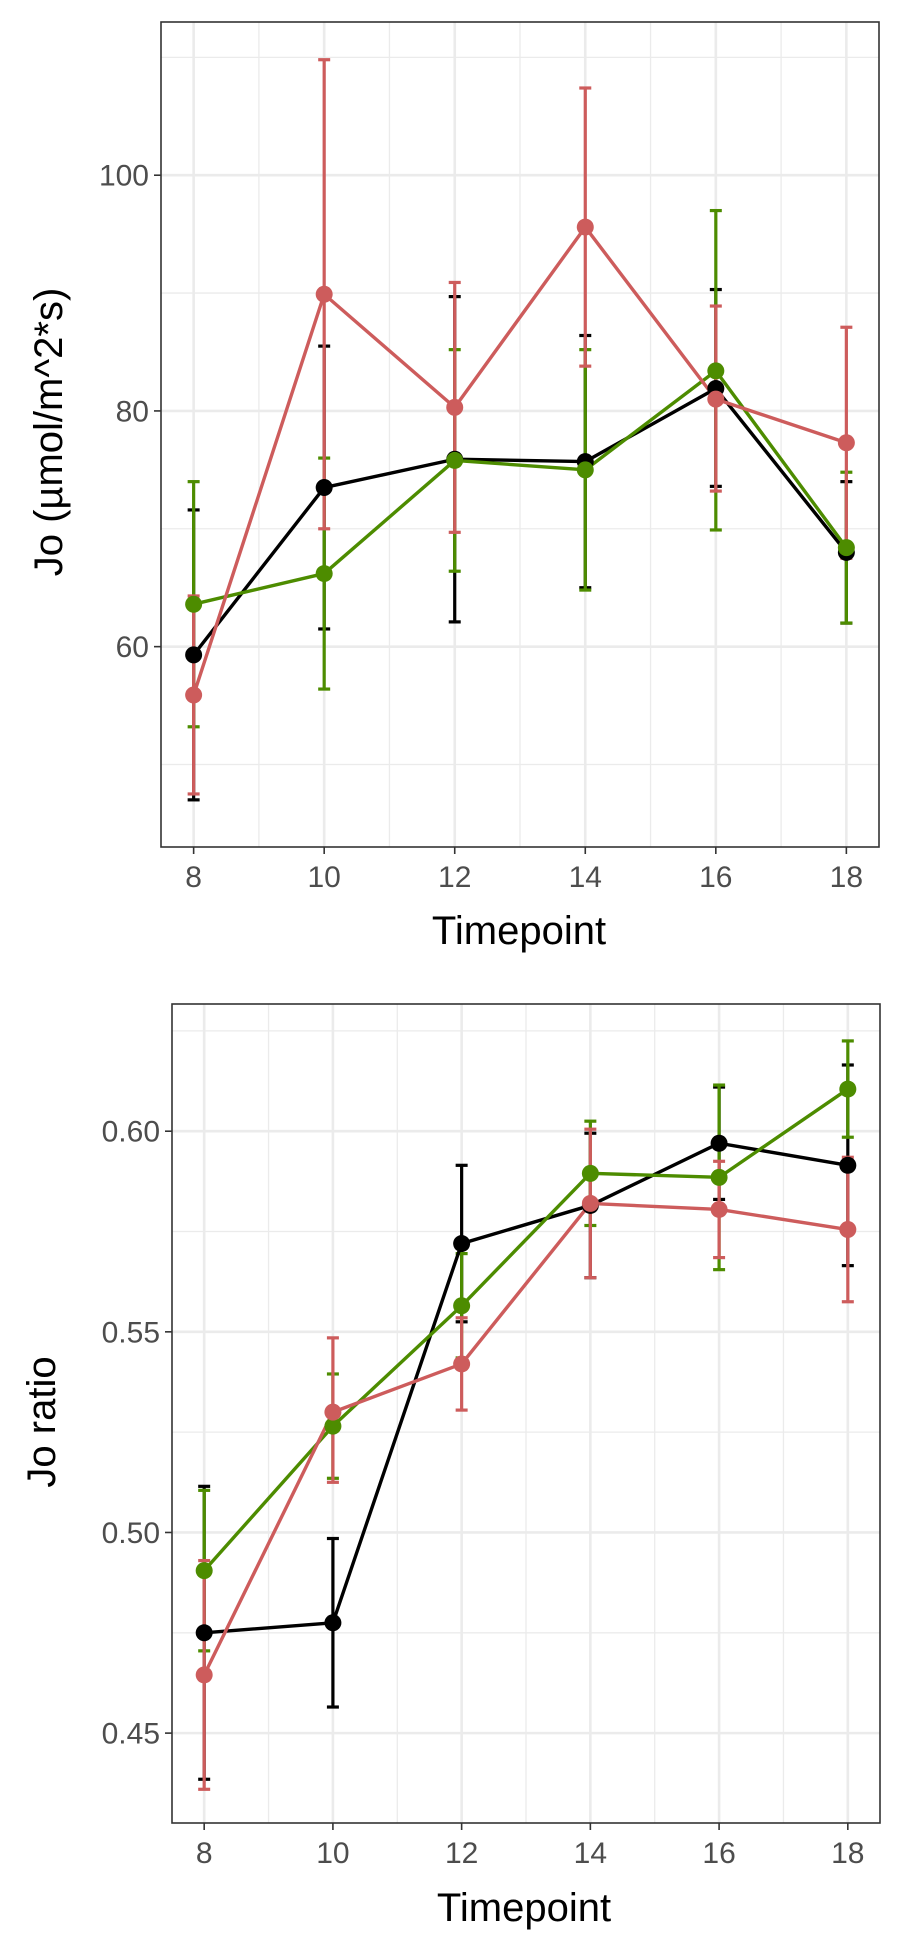 This screenshot has height=1950, width=900. I want to click on jo-chart-x-tick-label: 10, so click(323, 877).